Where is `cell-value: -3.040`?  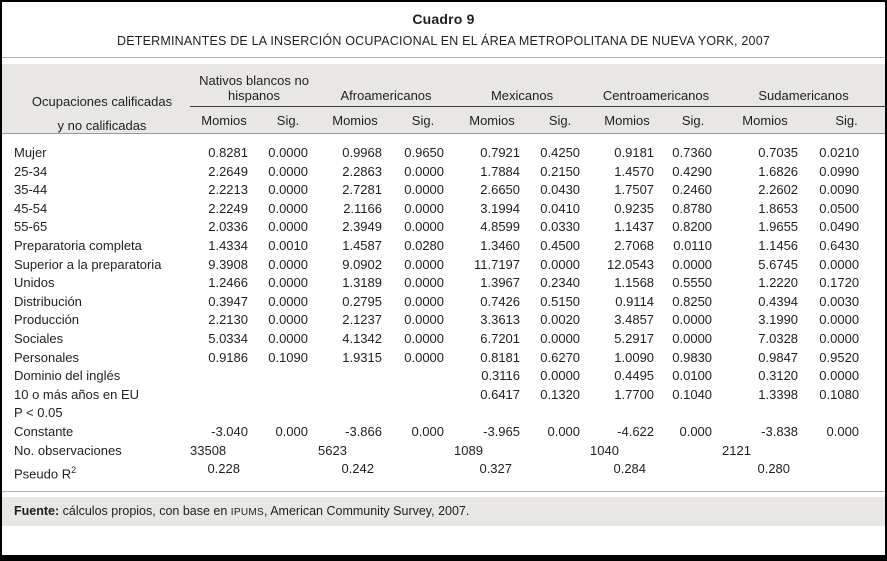
cell-value: -3.040 is located at coordinates (229, 431).